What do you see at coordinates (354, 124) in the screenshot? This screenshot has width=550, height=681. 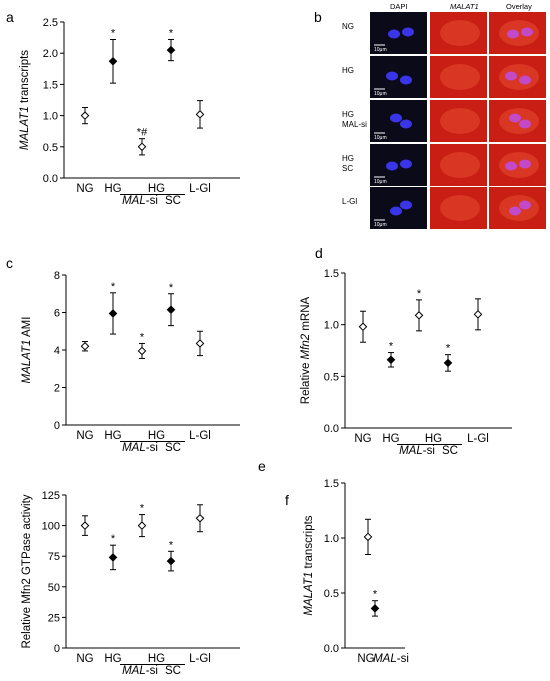 I see `row-sublabel: MAL-si` at bounding box center [354, 124].